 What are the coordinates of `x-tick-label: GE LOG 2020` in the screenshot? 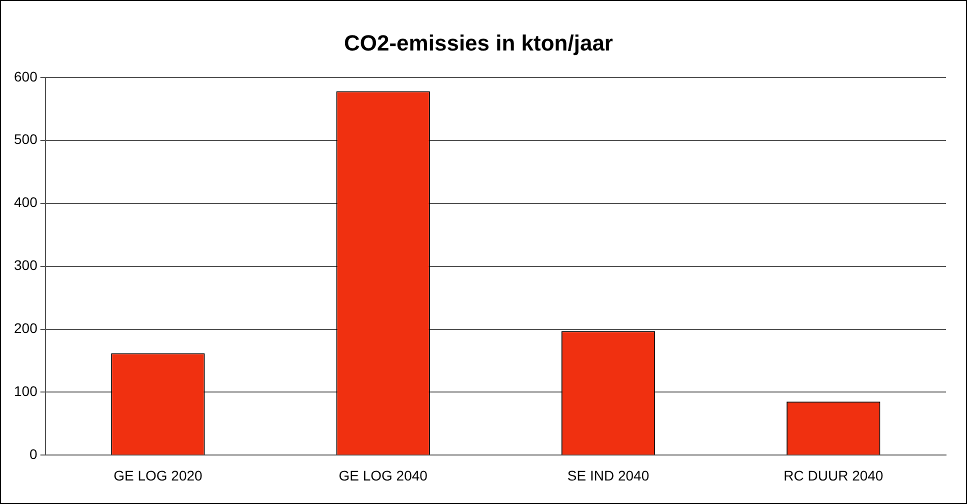 It's located at (158, 475).